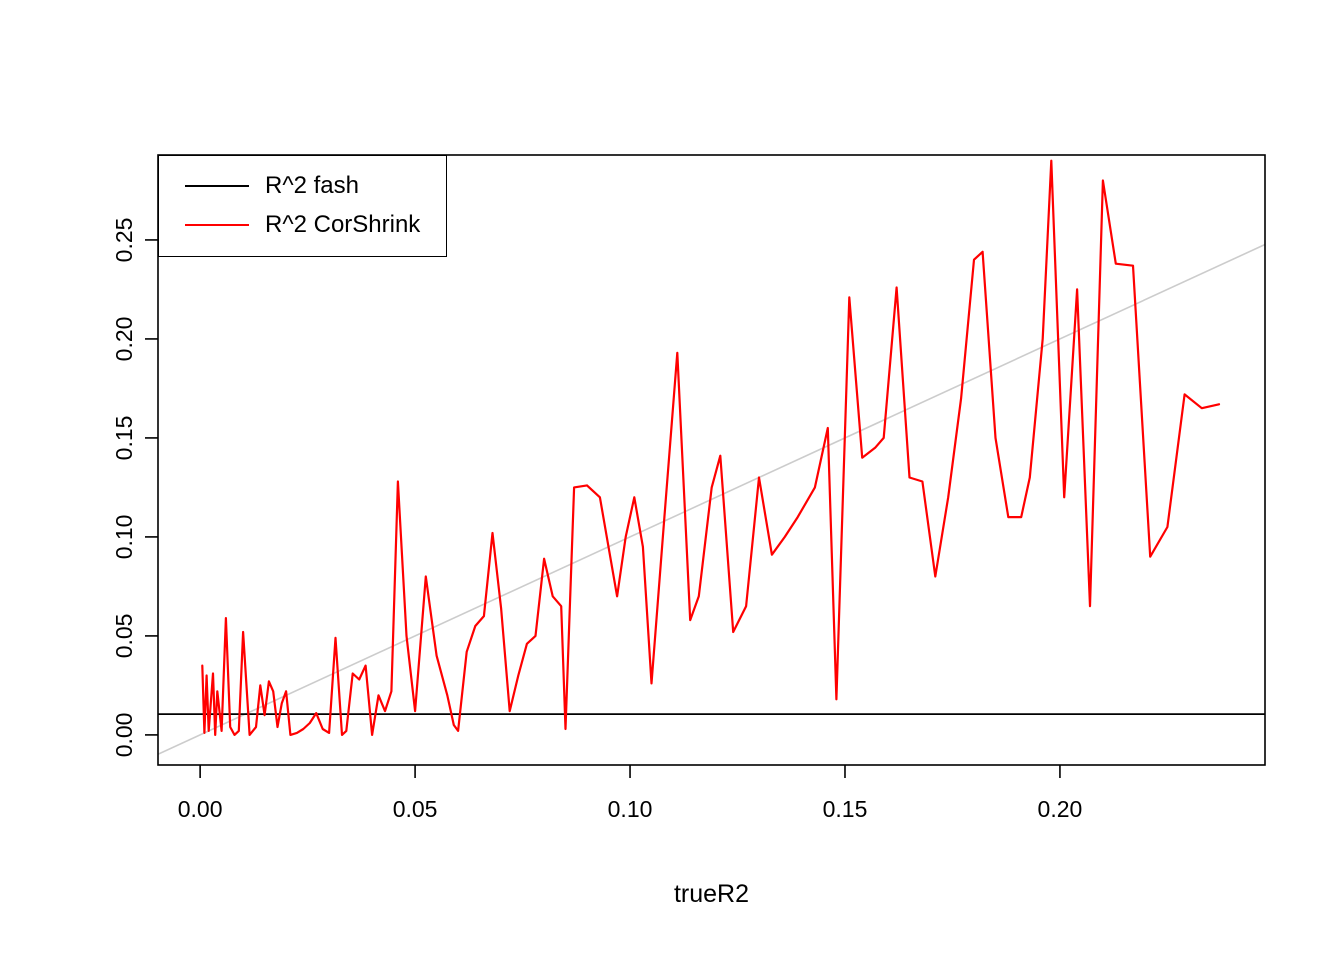 The height and width of the screenshot is (960, 1344). I want to click on legend-label-corshrink: R^2 CorShrink, so click(343, 224).